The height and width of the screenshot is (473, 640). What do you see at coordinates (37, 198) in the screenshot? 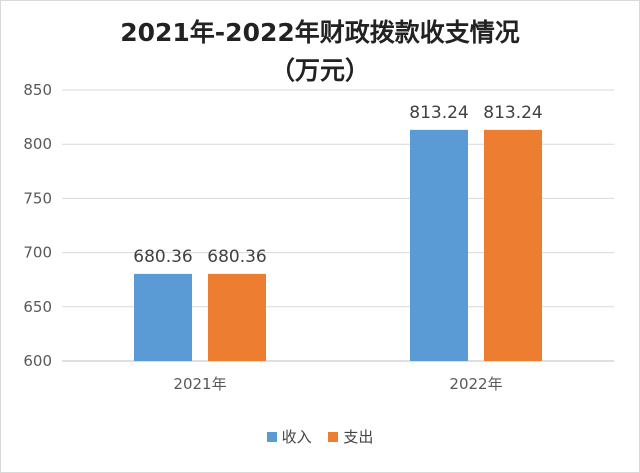
I see `y-tick-label-750: 750` at bounding box center [37, 198].